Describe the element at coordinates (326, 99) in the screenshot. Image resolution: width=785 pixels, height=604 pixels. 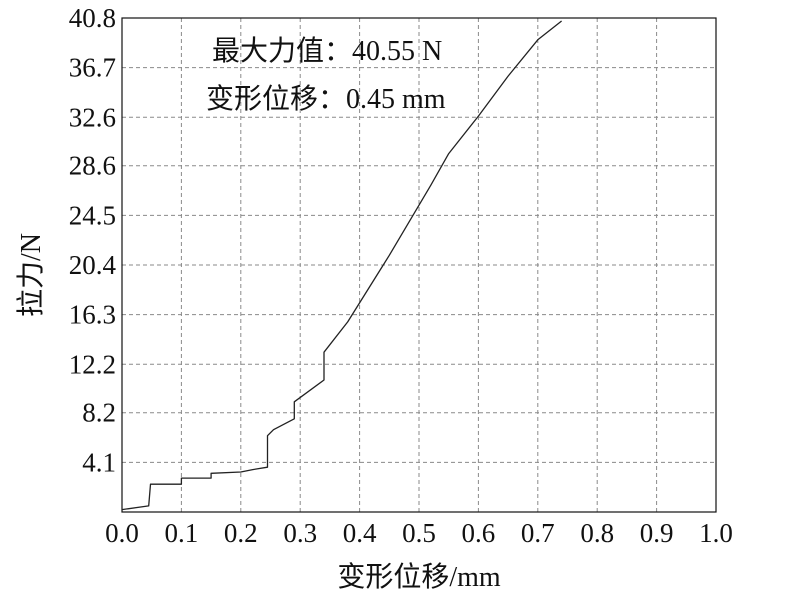
I see `displacement-annotation: 变形位移：0.45 mm` at that location.